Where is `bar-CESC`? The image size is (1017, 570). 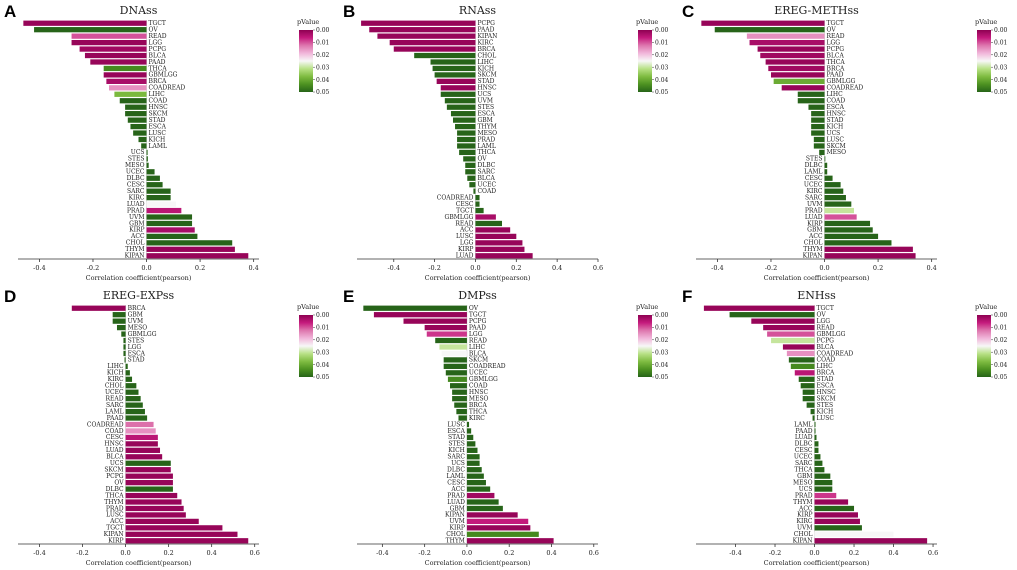
bar-CESC is located at coordinates (477, 204).